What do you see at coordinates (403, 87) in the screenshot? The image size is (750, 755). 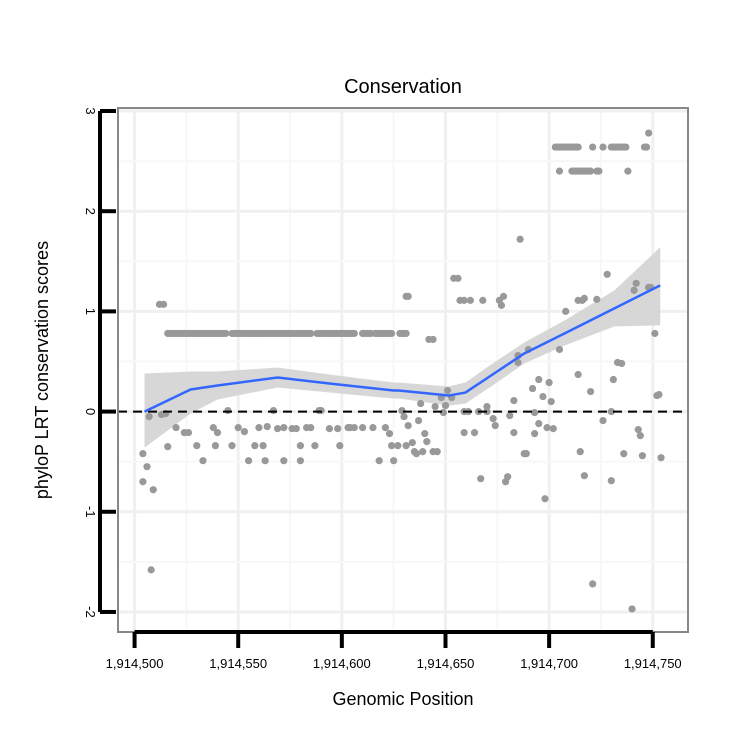 I see `chart-title: Conservation` at bounding box center [403, 87].